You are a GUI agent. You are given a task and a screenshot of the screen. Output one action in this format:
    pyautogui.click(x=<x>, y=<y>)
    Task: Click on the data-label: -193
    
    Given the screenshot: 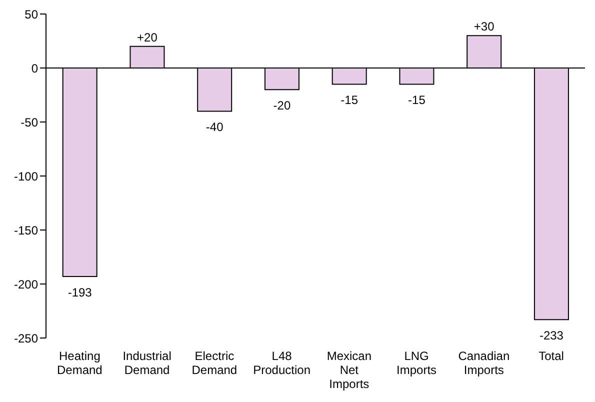 What is the action you would take?
    pyautogui.click(x=80, y=292)
    